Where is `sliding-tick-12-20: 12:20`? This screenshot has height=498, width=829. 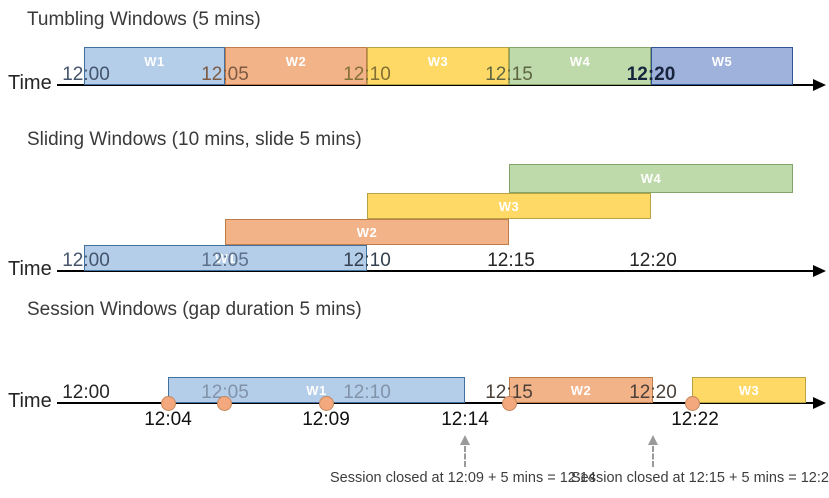
sliding-tick-12-20: 12:20 is located at coordinates (653, 260).